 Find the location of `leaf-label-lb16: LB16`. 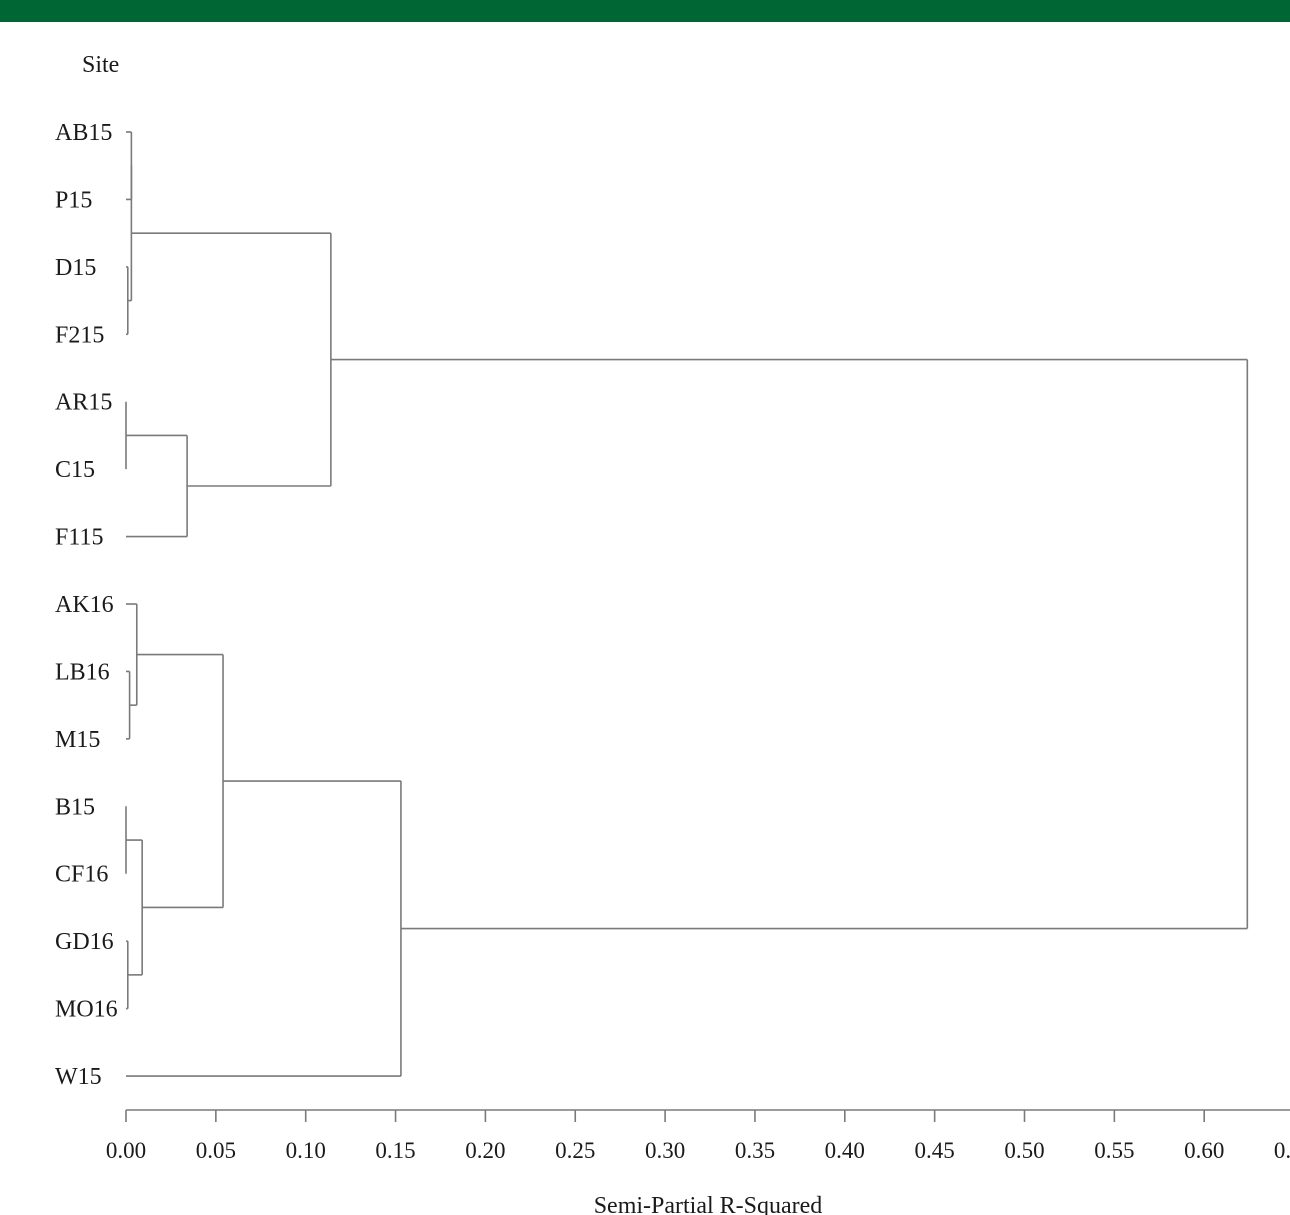

leaf-label-lb16: LB16 is located at coordinates (82, 672).